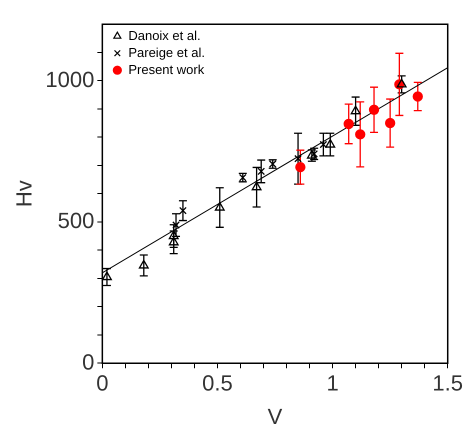 Image resolution: width=474 pixels, height=443 pixels. What do you see at coordinates (275, 416) in the screenshot?
I see `x-axis-title: V` at bounding box center [275, 416].